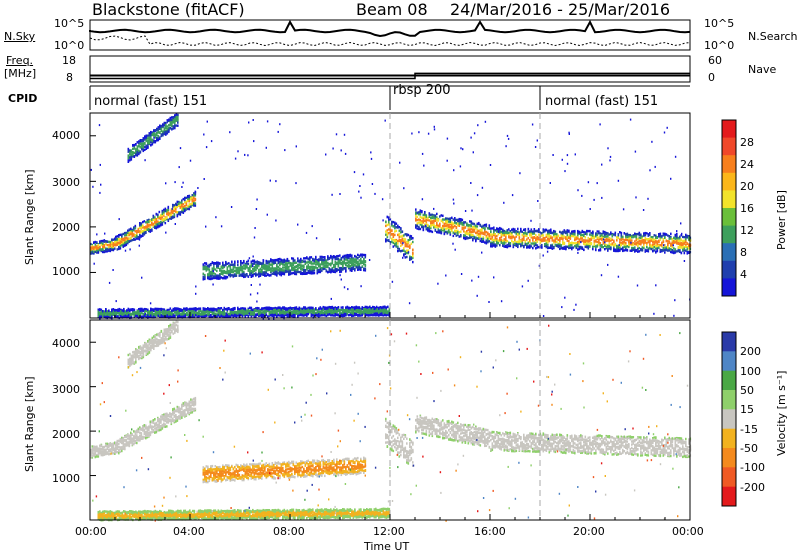  I want to click on p1-ytick-4000: 4000, so click(66, 135).